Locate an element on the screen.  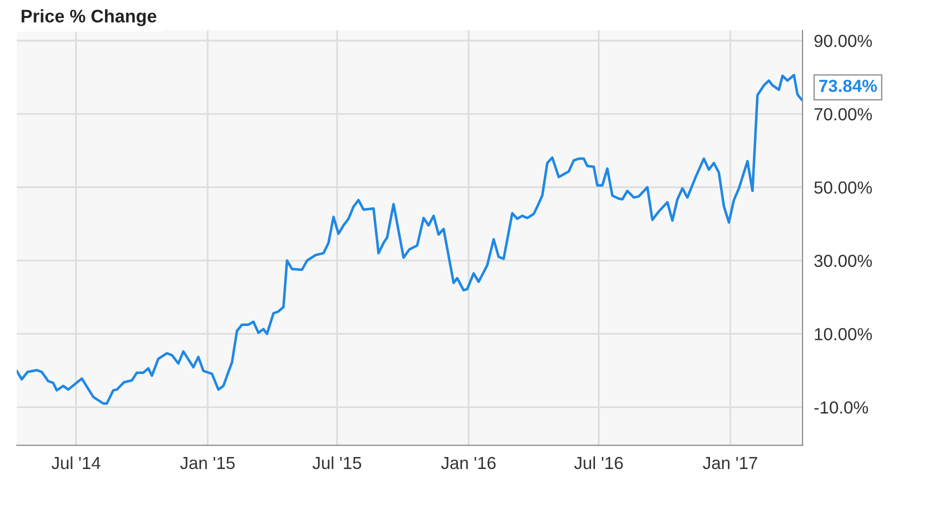
y-tick-label: 70.00% is located at coordinates (843, 114).